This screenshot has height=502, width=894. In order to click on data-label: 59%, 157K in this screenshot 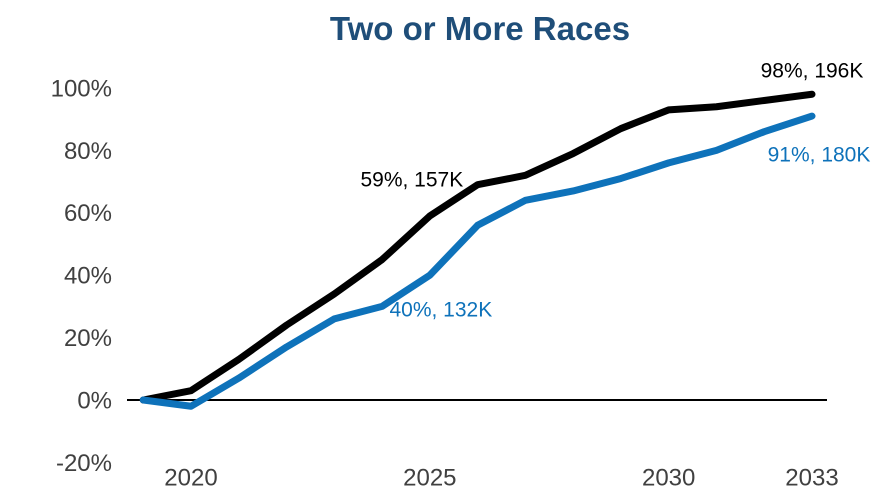, I will do `click(411, 179)`.